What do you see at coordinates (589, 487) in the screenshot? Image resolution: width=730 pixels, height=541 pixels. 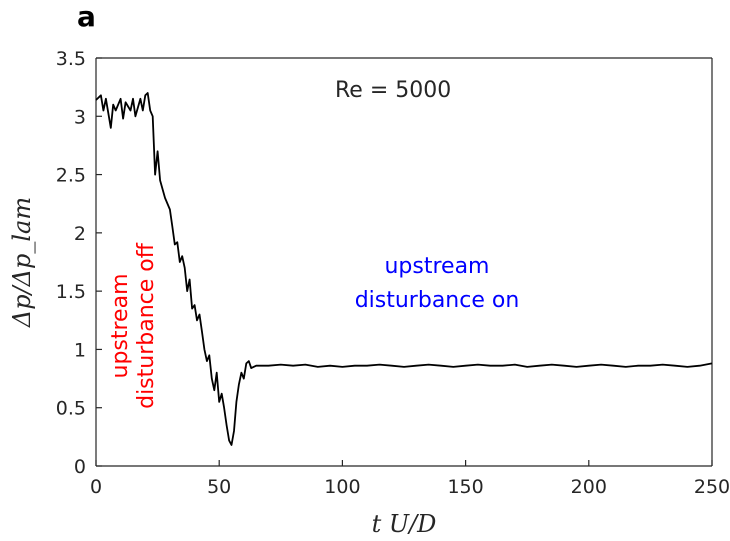 I see `x-tick-label: 200` at bounding box center [589, 487].